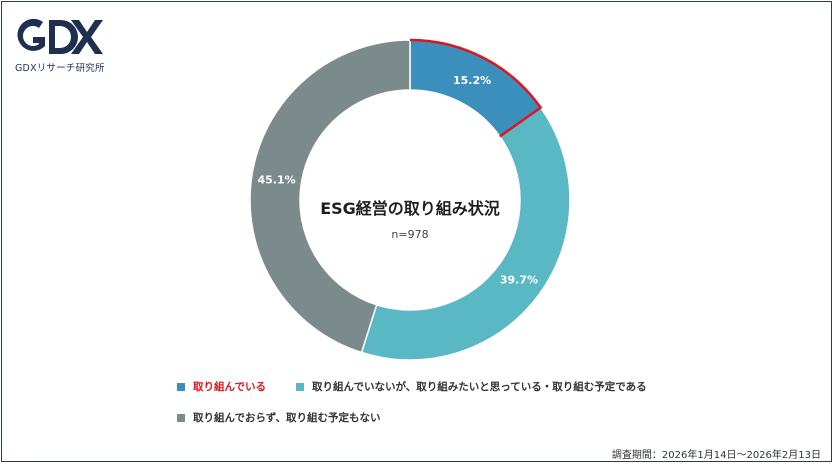 This screenshot has height=465, width=835. What do you see at coordinates (472, 80) in the screenshot?
I see `donut-value-label-1: 15.2%` at bounding box center [472, 80].